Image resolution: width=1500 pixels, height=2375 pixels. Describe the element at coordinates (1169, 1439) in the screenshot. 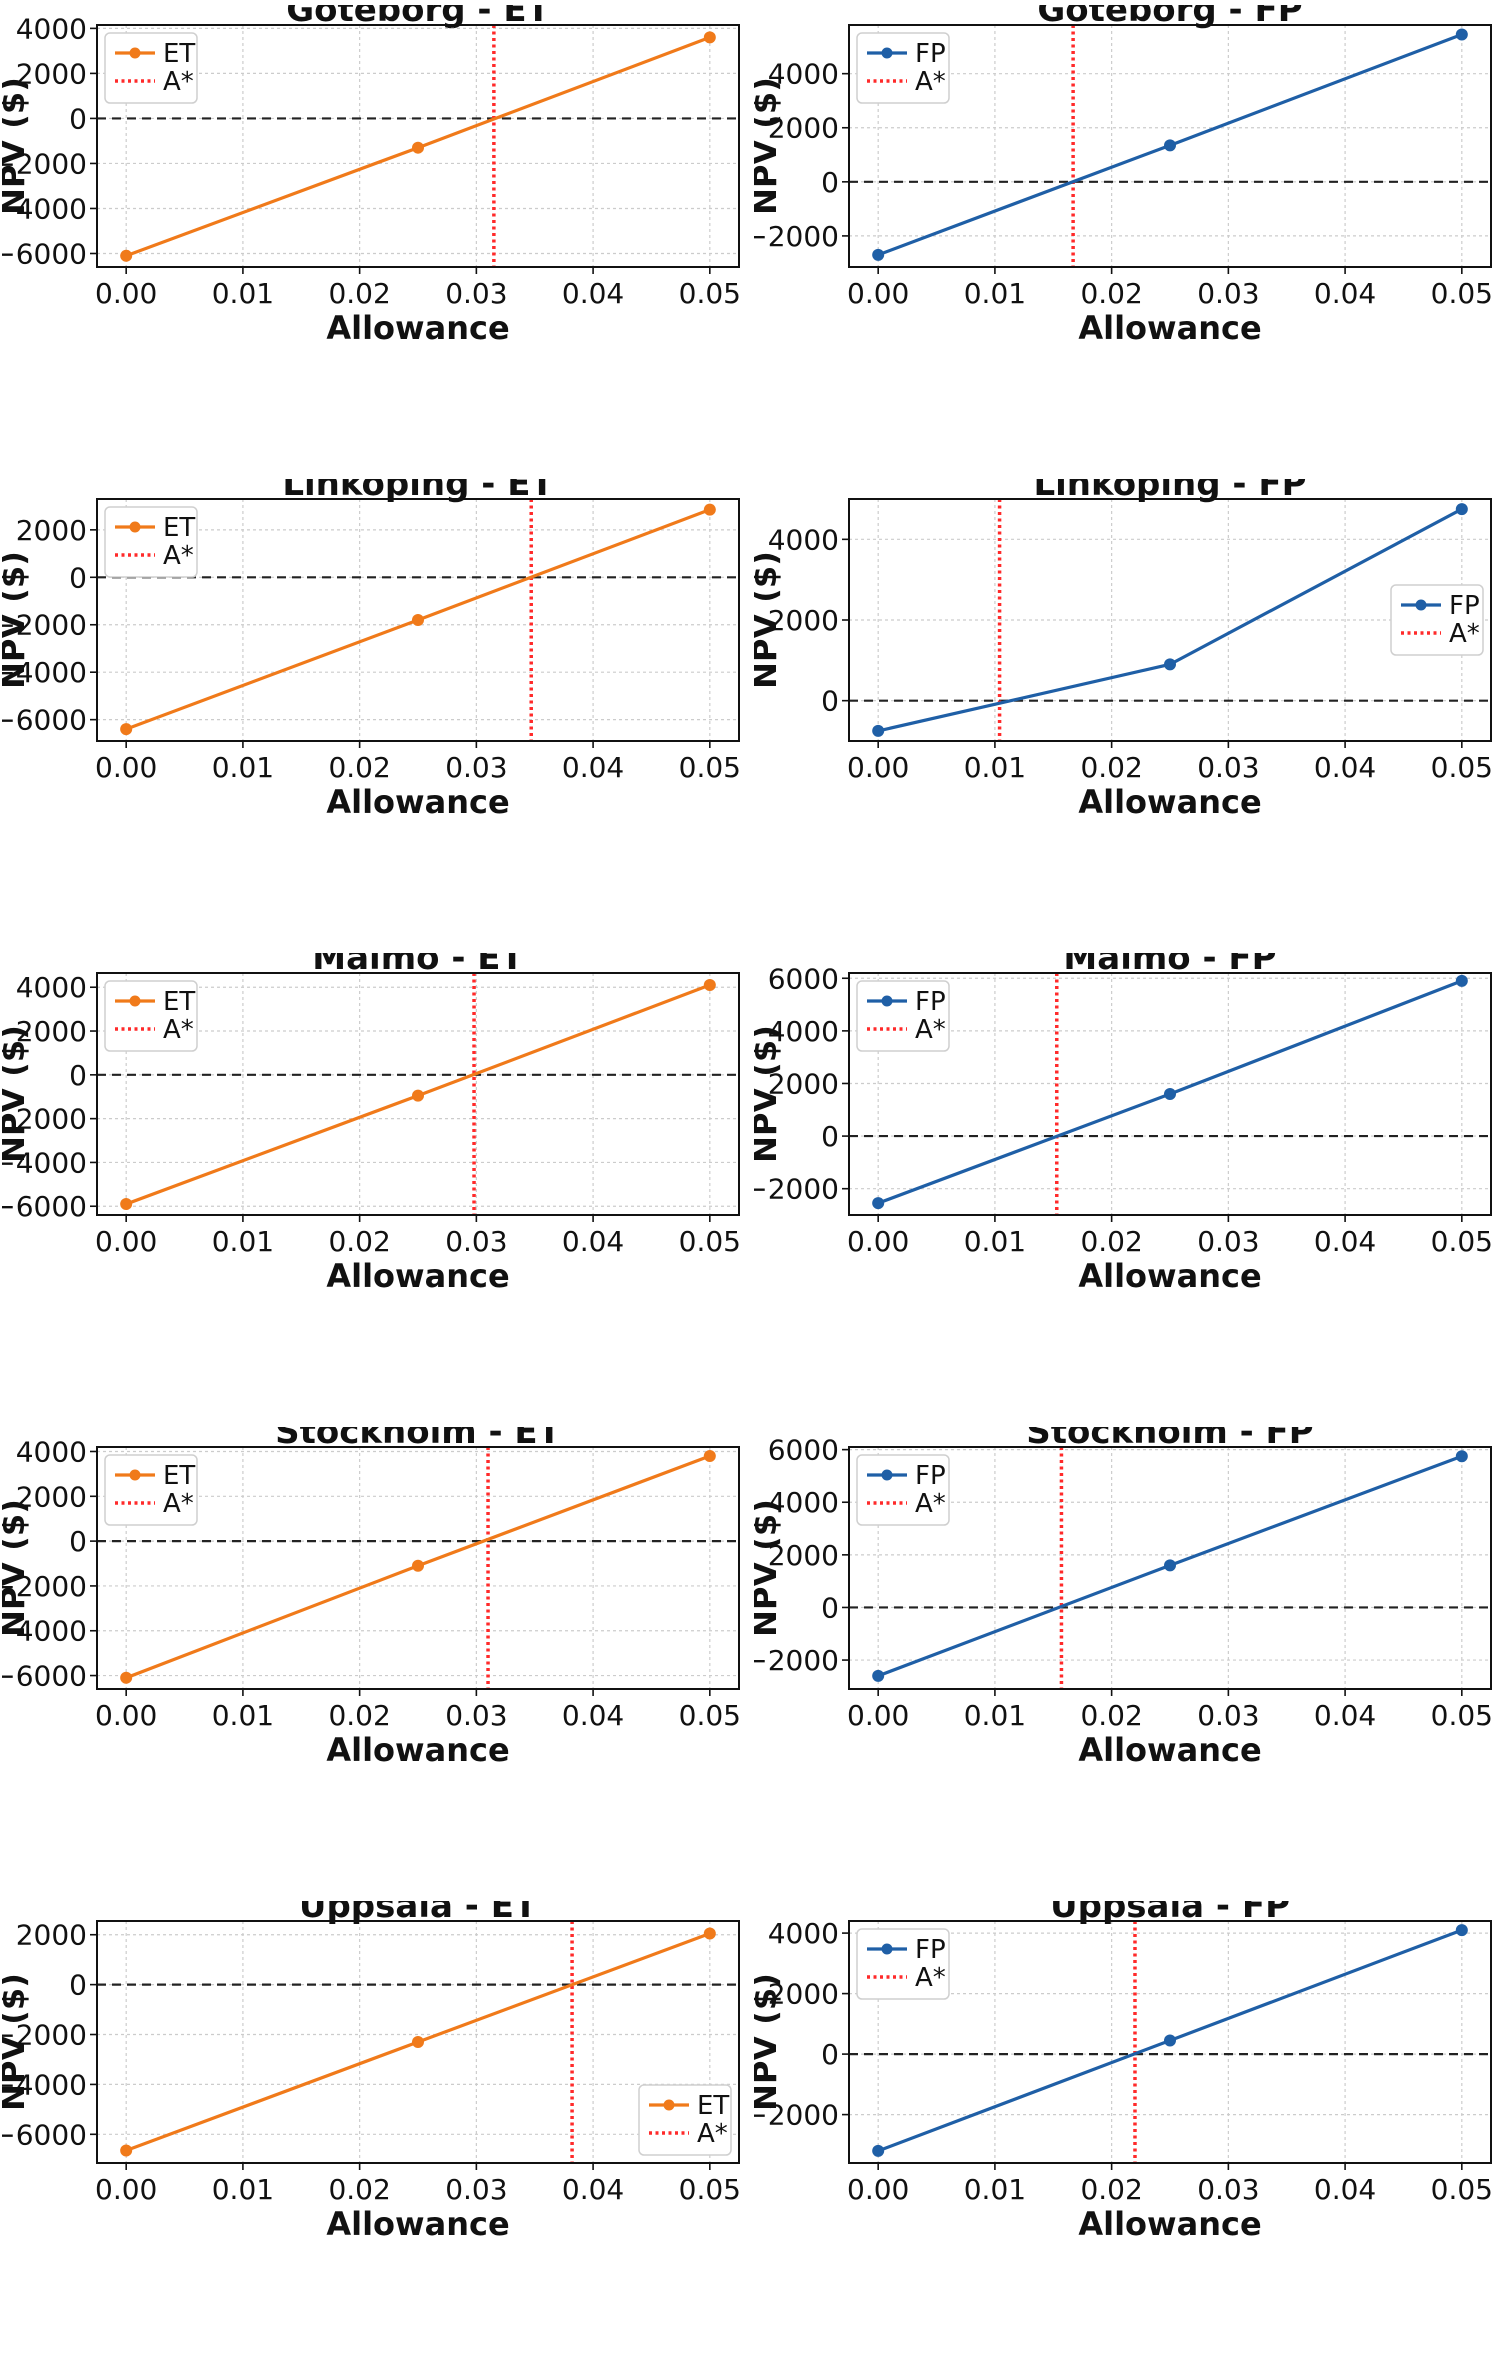

I see `chart-title: Stockholm - FP` at that location.